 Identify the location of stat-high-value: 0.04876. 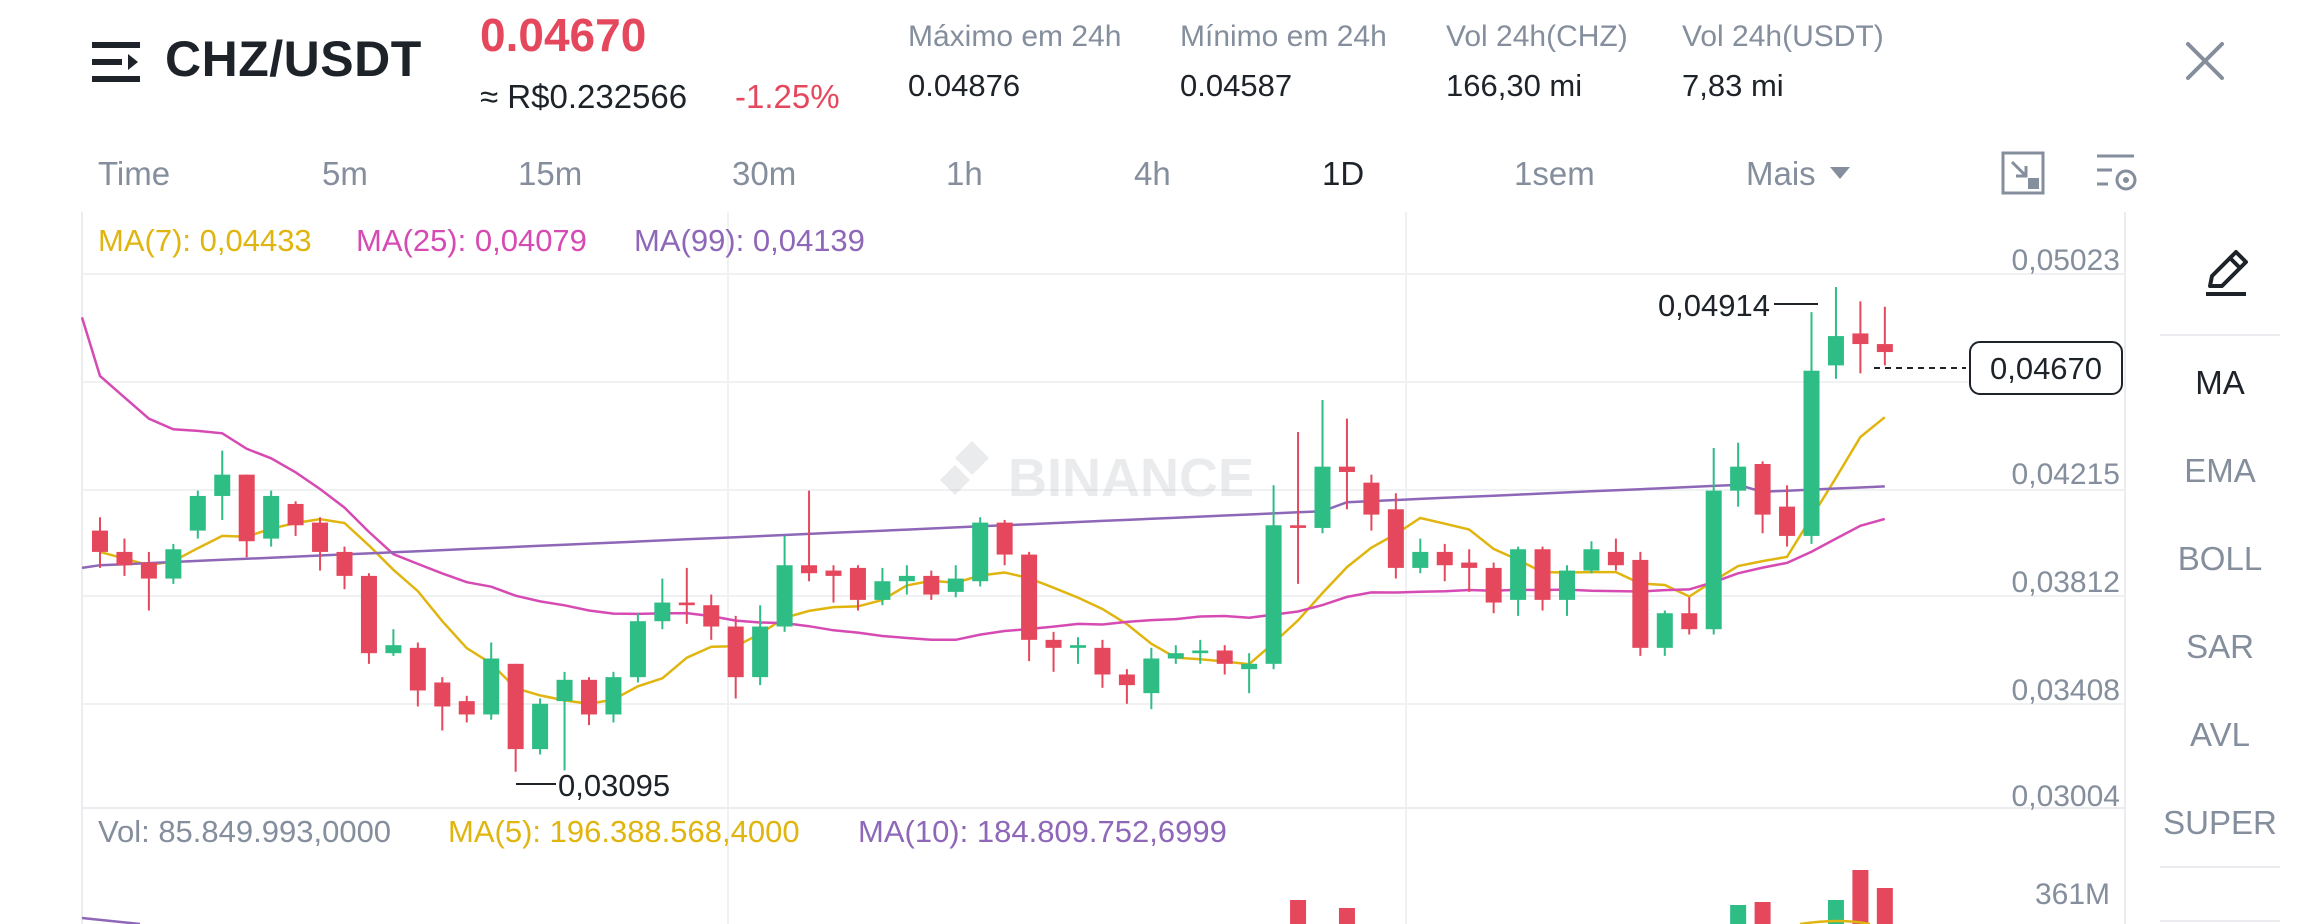
(964, 85).